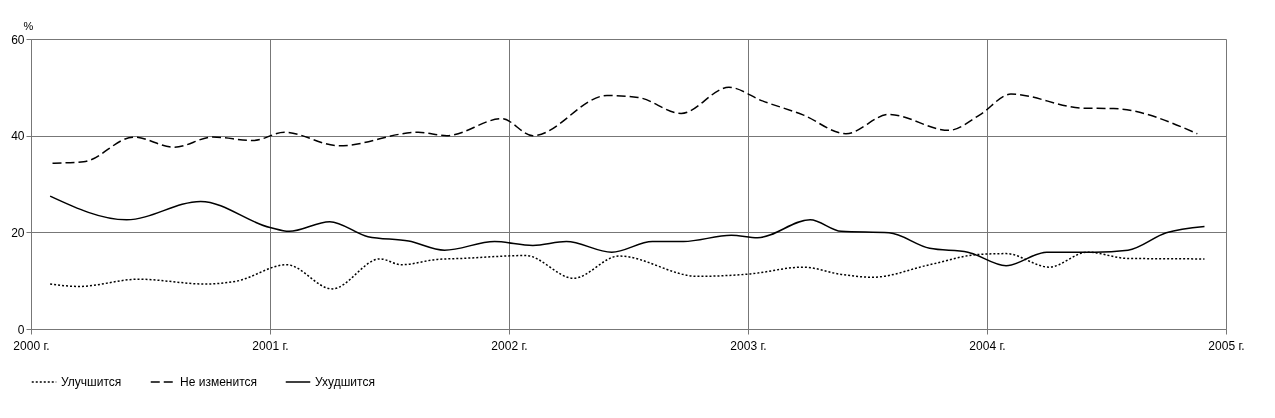 The height and width of the screenshot is (418, 1275). Describe the element at coordinates (218, 382) in the screenshot. I see `legend-label: Не изменится` at that location.